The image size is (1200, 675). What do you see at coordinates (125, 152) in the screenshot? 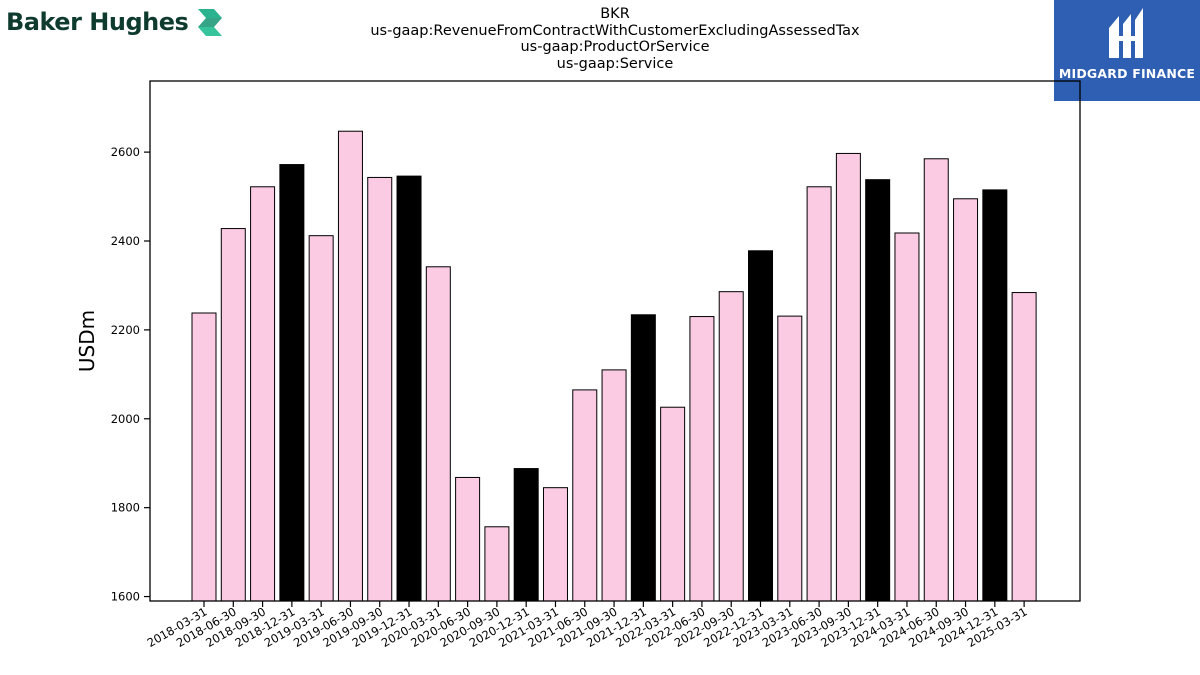
I see `y-tick-label: 2600` at bounding box center [125, 152].